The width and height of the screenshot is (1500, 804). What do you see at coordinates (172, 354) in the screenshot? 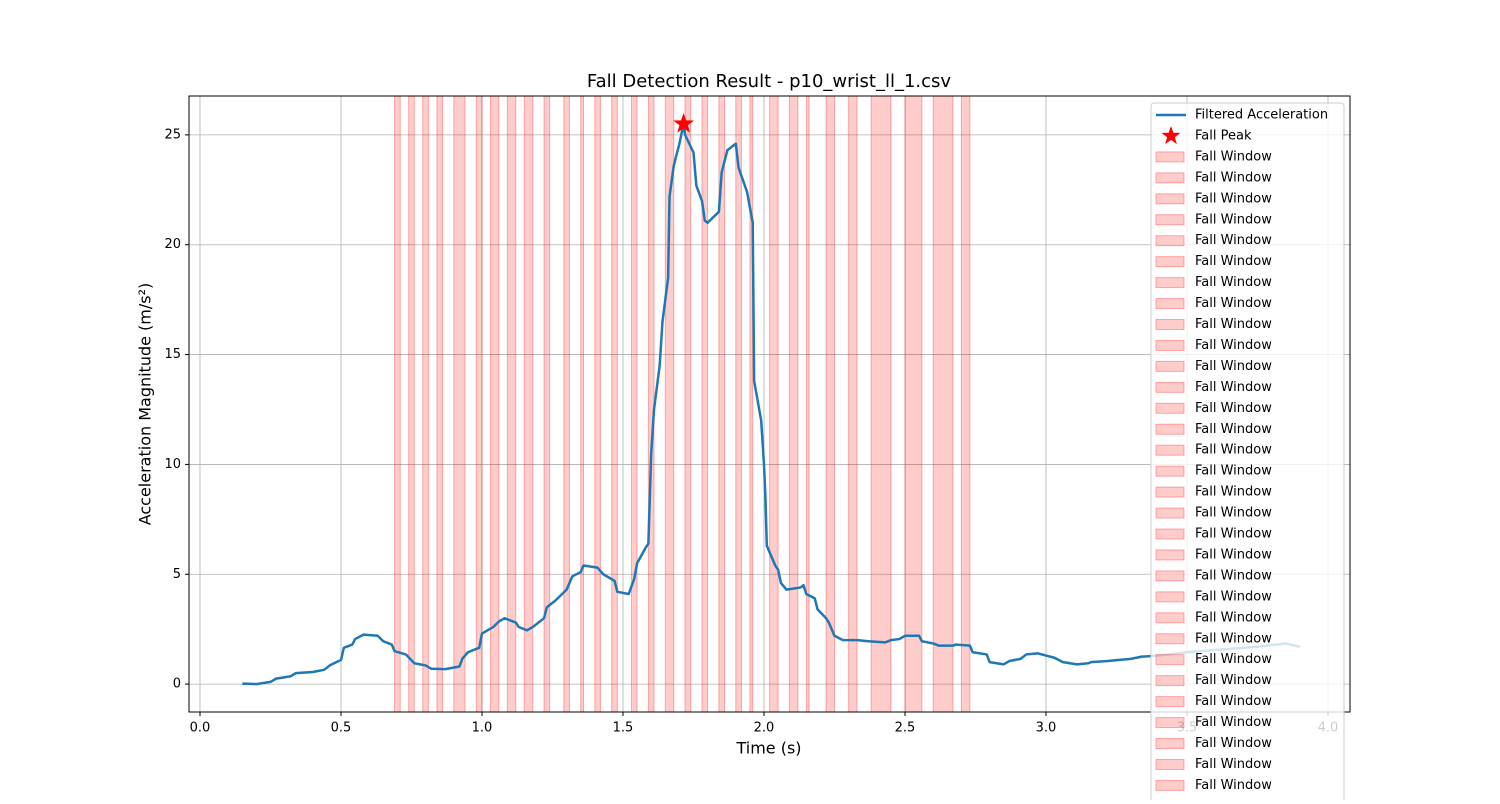
I see `y-tick-label: 15` at bounding box center [172, 354].